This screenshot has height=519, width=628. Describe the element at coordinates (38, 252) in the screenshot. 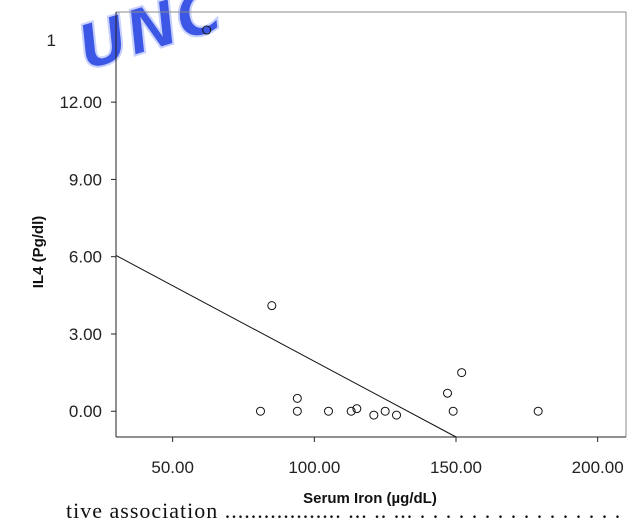

I see `y-axis-title: IL4 (Pg/dl)` at that location.